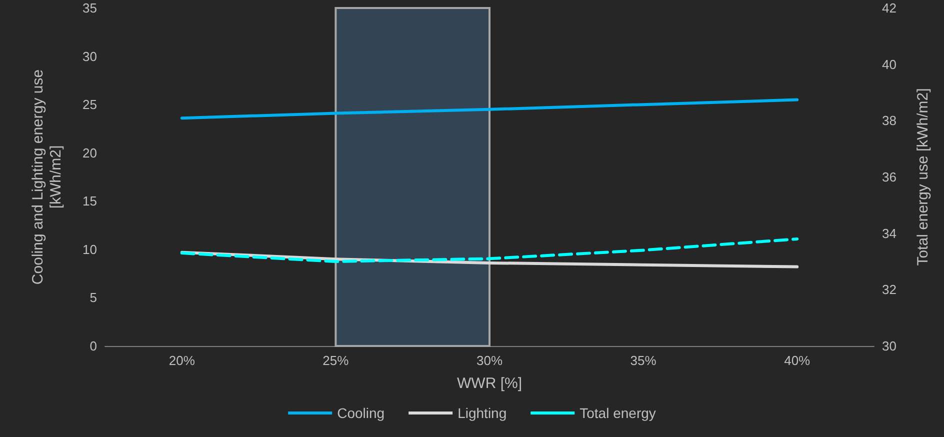 The height and width of the screenshot is (437, 944). Describe the element at coordinates (889, 120) in the screenshot. I see `y2-tick-label: 38` at that location.